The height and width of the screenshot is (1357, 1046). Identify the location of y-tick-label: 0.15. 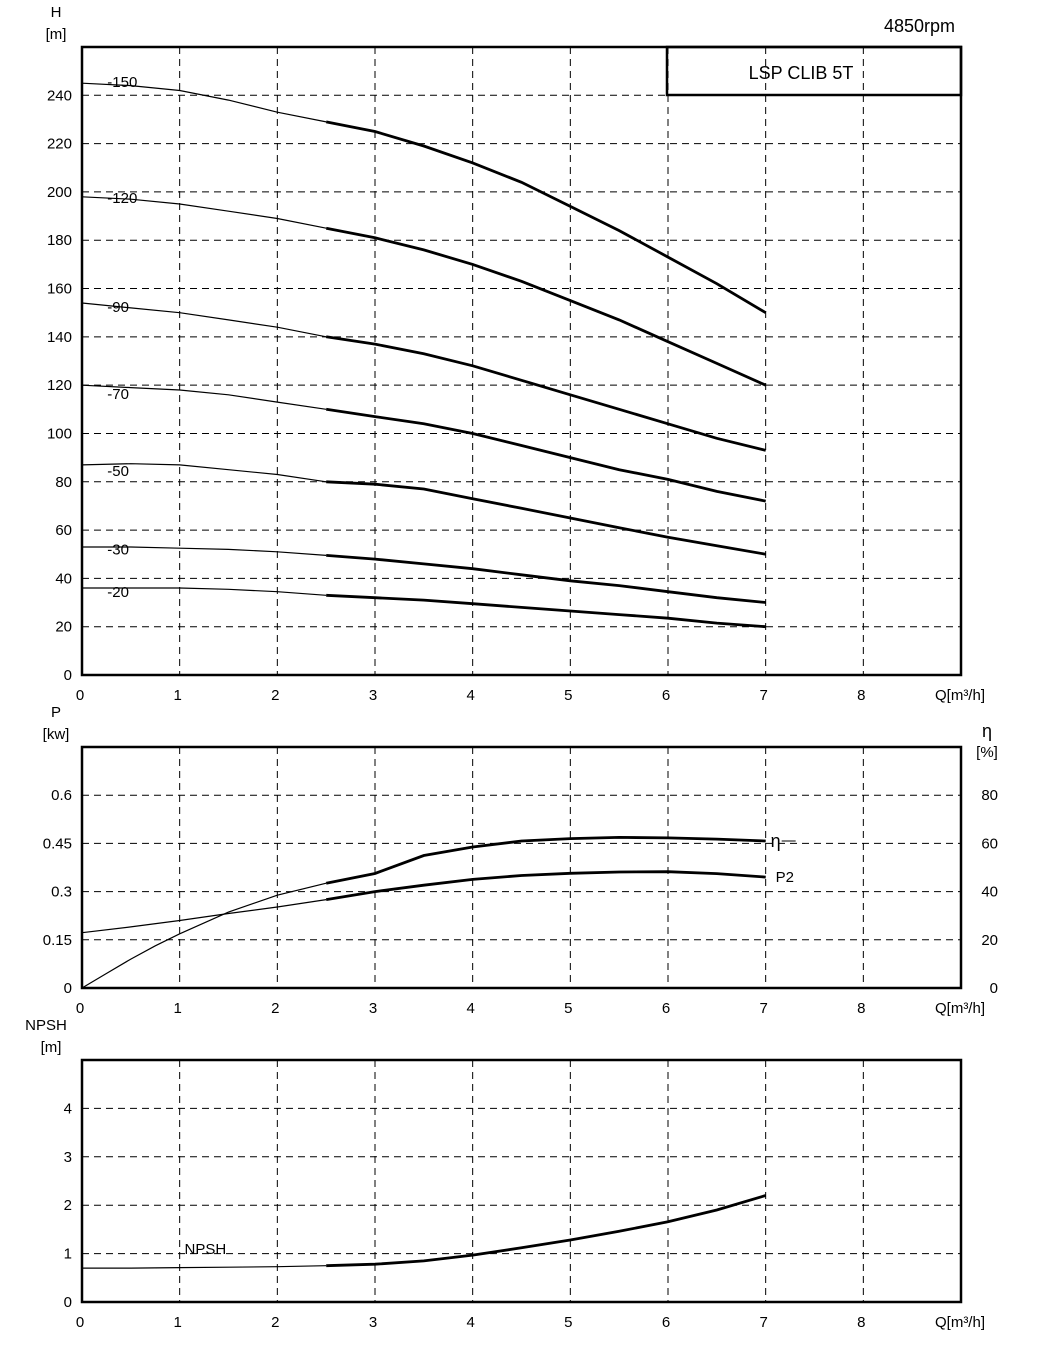
(57, 940).